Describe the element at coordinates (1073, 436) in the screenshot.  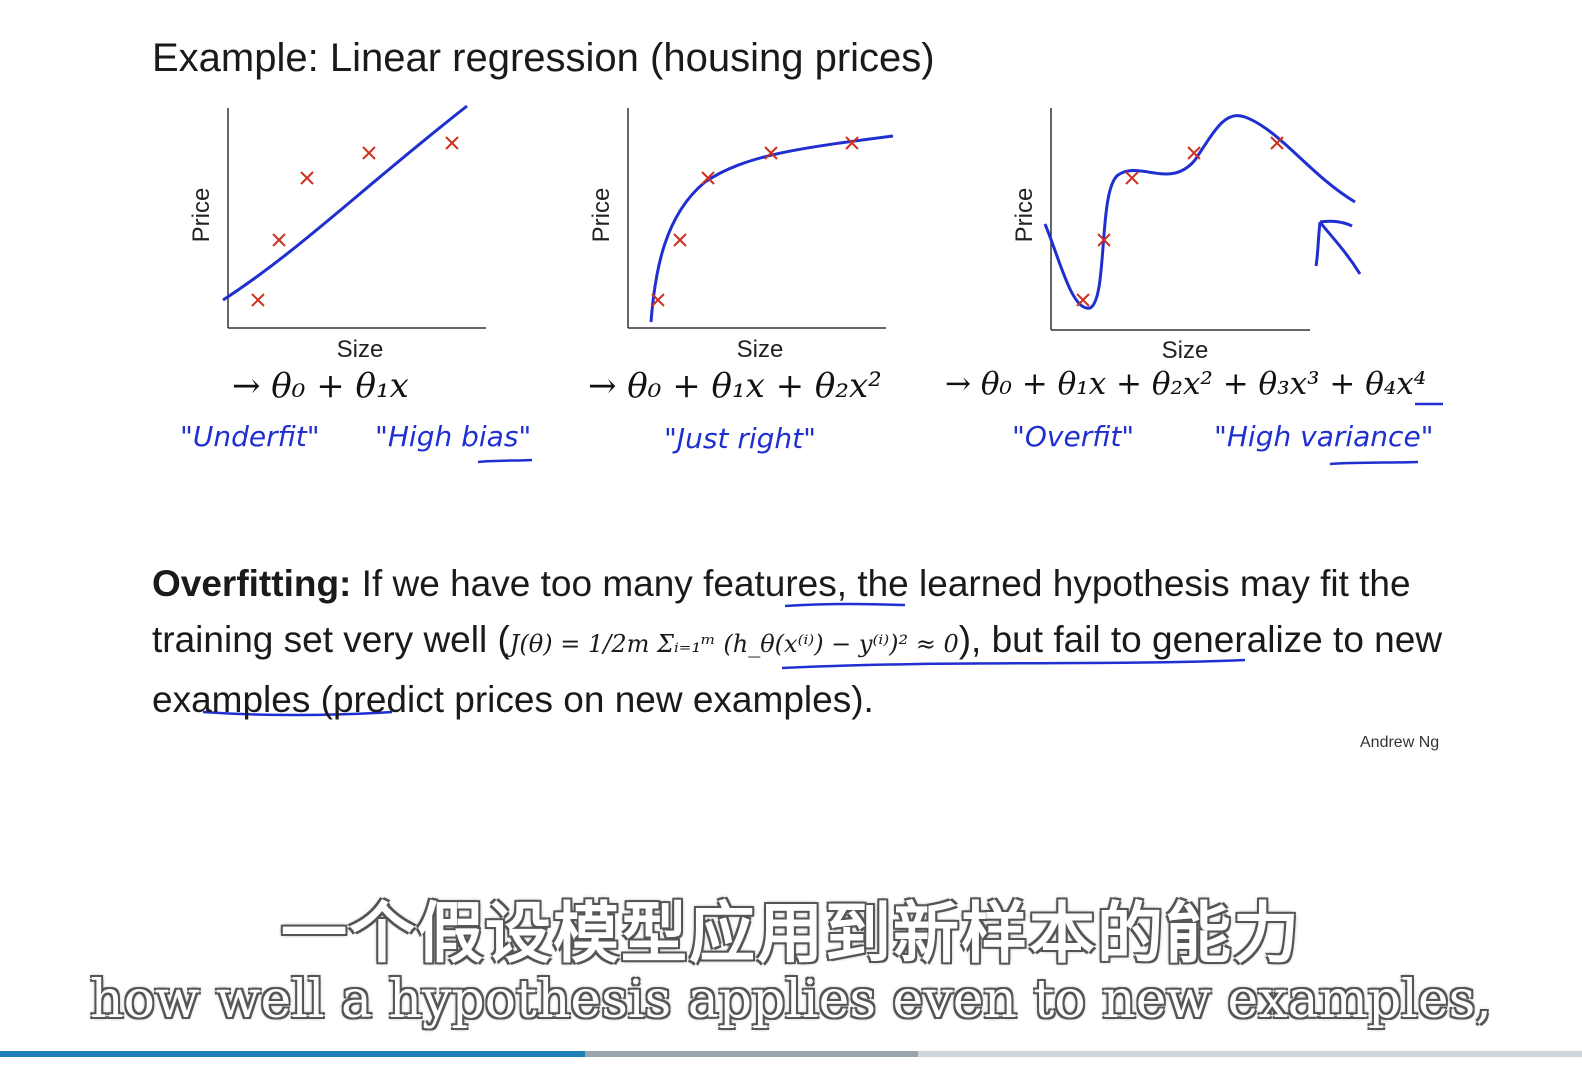
I see `note-overfit: "Overfit"` at that location.